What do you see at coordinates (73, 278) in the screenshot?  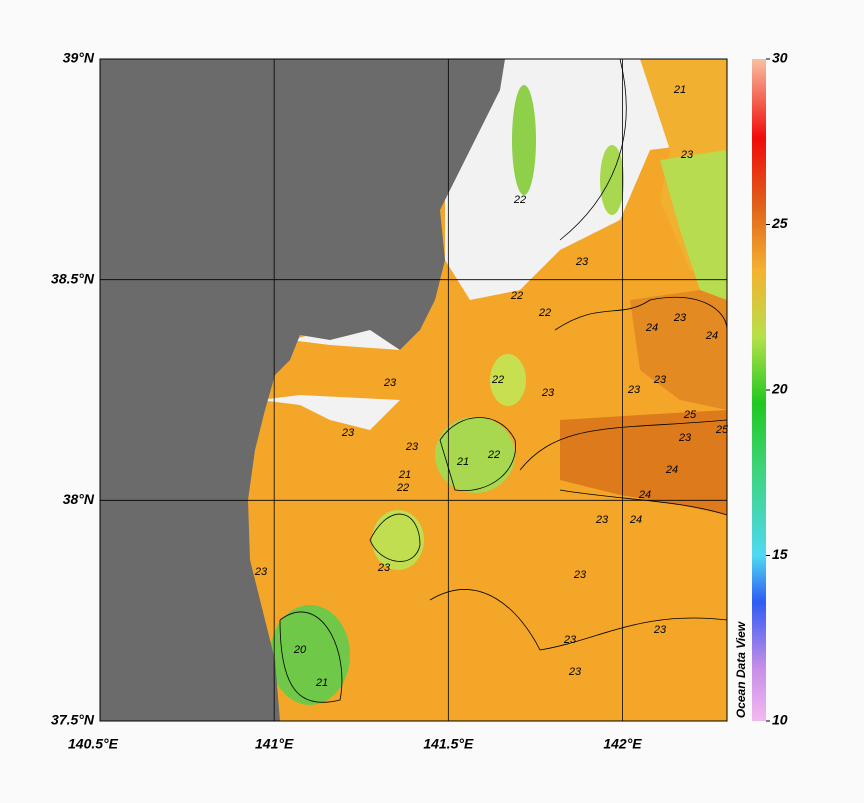 I see `y-tick-label: 38.5°N` at bounding box center [73, 278].